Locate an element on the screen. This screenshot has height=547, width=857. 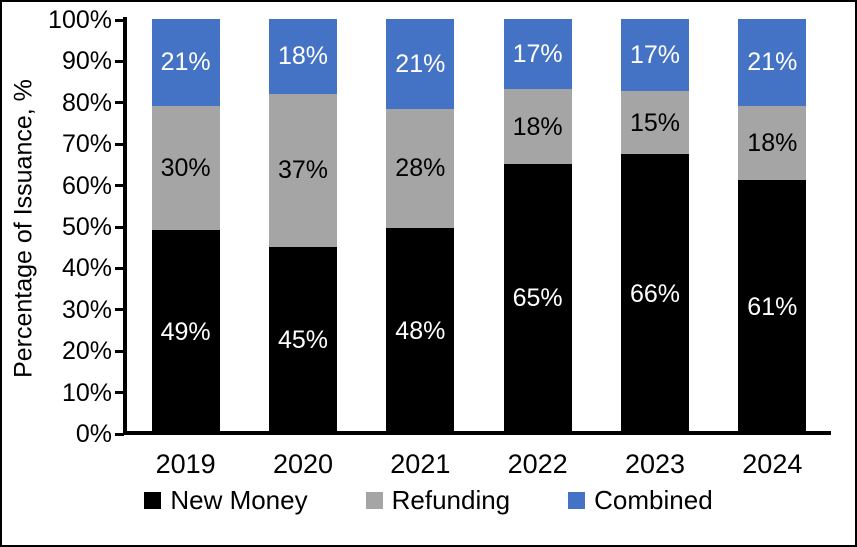
bar-value-label: 30% is located at coordinates (185, 168).